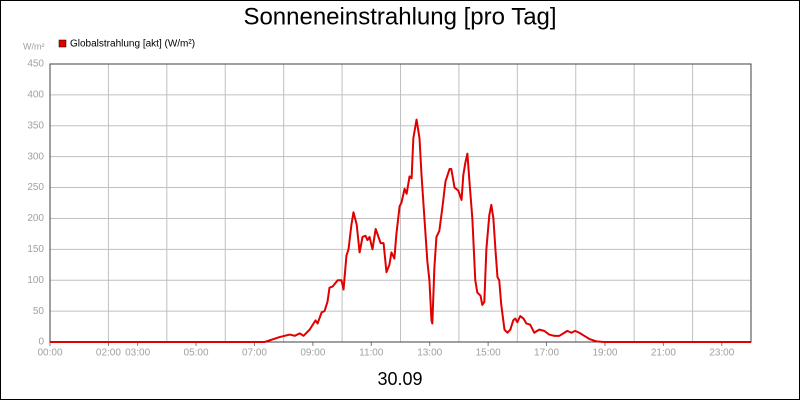 Image resolution: width=800 pixels, height=400 pixels. Describe the element at coordinates (137, 353) in the screenshot. I see `x-tick-label: 03:00` at that location.